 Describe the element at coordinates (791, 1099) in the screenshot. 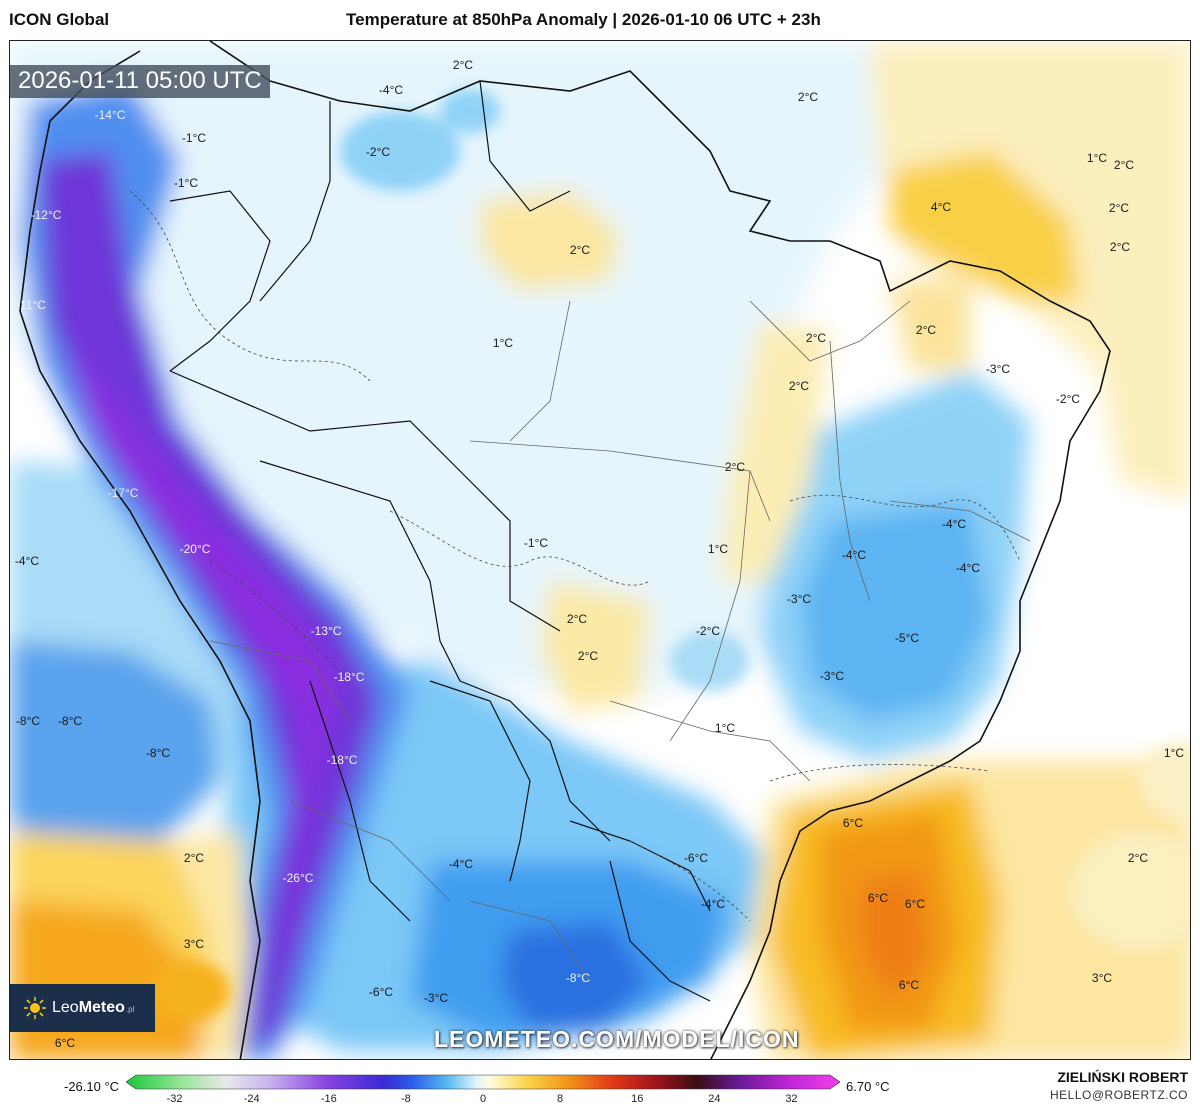

I see `colorbar-tick-label: 32` at that location.